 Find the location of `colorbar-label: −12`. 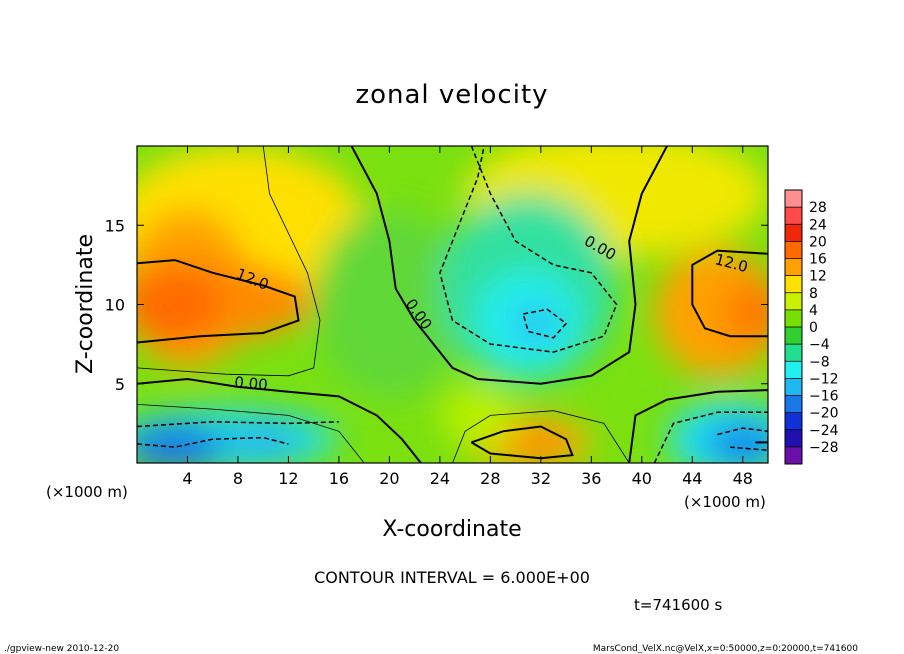

colorbar-label: −12 is located at coordinates (824, 379).